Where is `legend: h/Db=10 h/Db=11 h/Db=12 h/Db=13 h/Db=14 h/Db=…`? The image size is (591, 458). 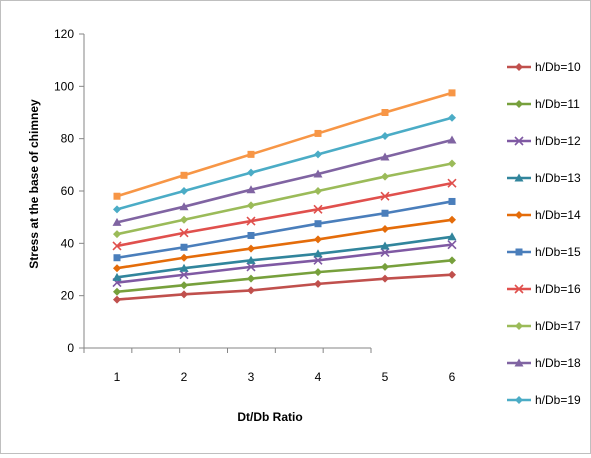 legend: h/Db=10 h/Db=11 h/Db=12 h/Db=13 h/Db=14 h/Db=… is located at coordinates (544, 233).